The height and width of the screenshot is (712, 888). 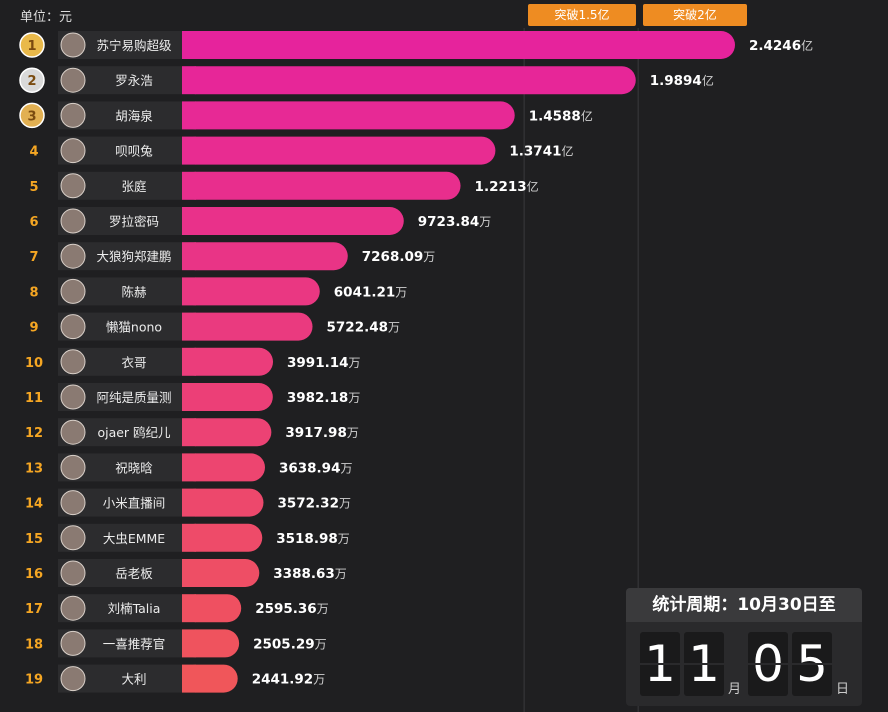 I want to click on name-9: 懒猫nono, so click(x=134, y=327).